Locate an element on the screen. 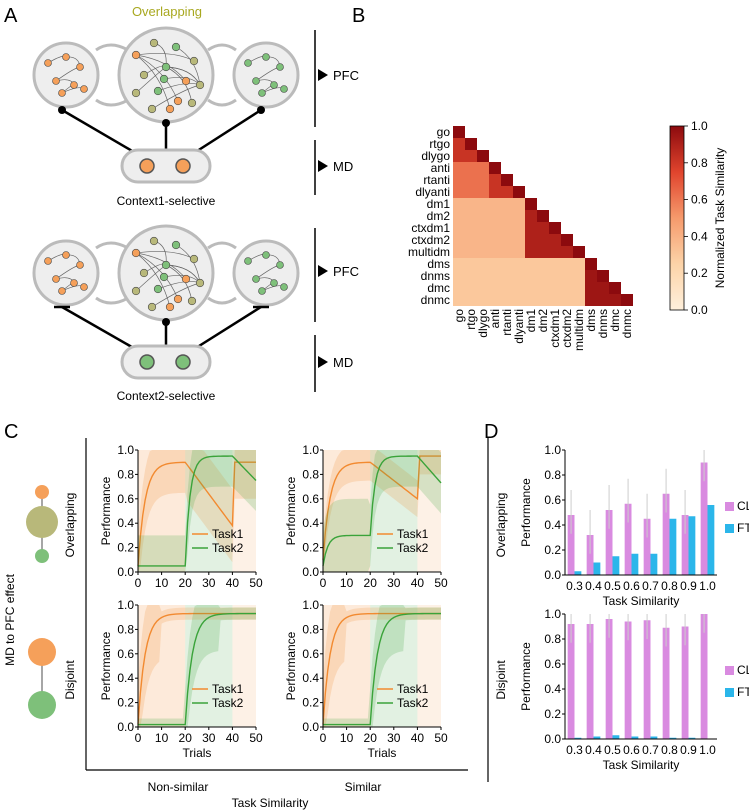  legend-cl: CL is located at coordinates (743, 670).